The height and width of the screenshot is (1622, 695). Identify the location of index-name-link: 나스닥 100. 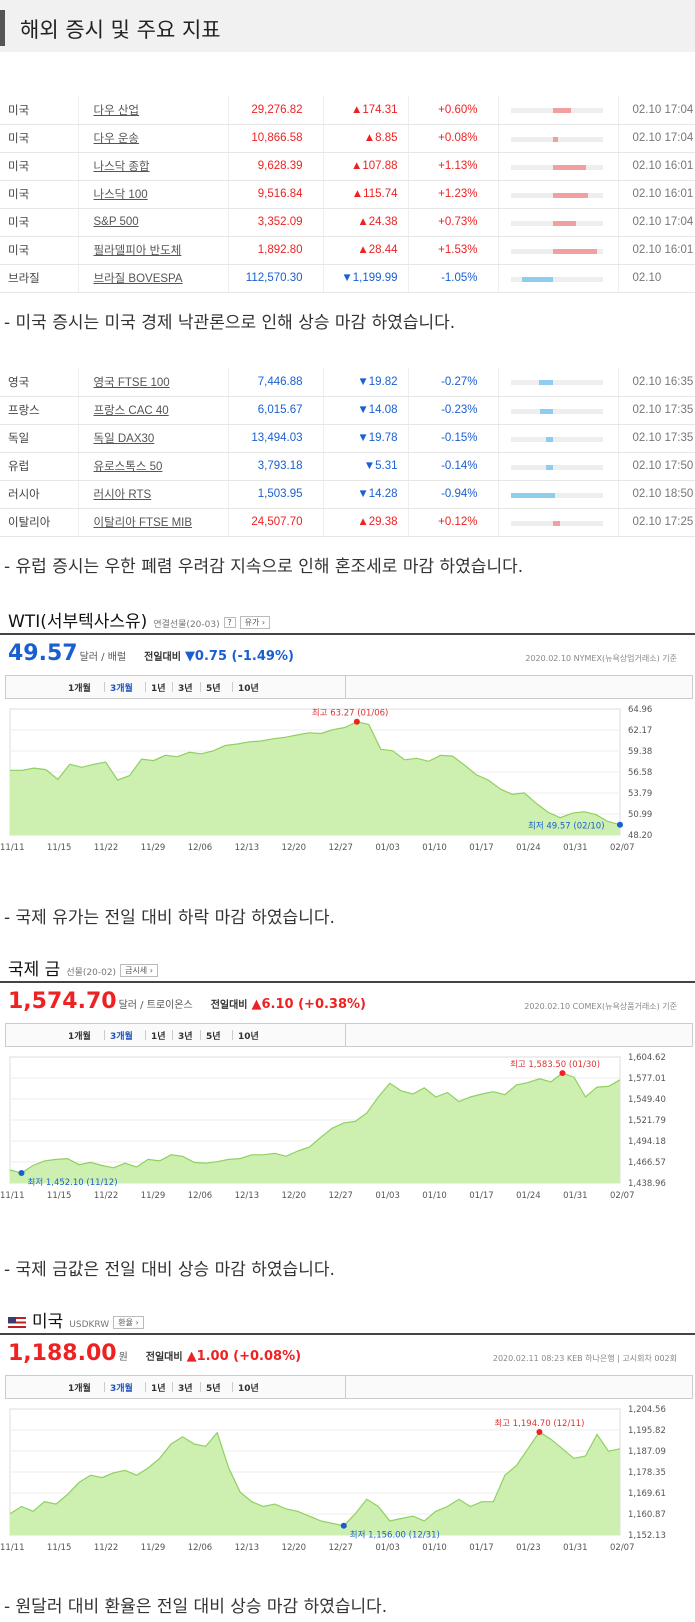
(153, 194).